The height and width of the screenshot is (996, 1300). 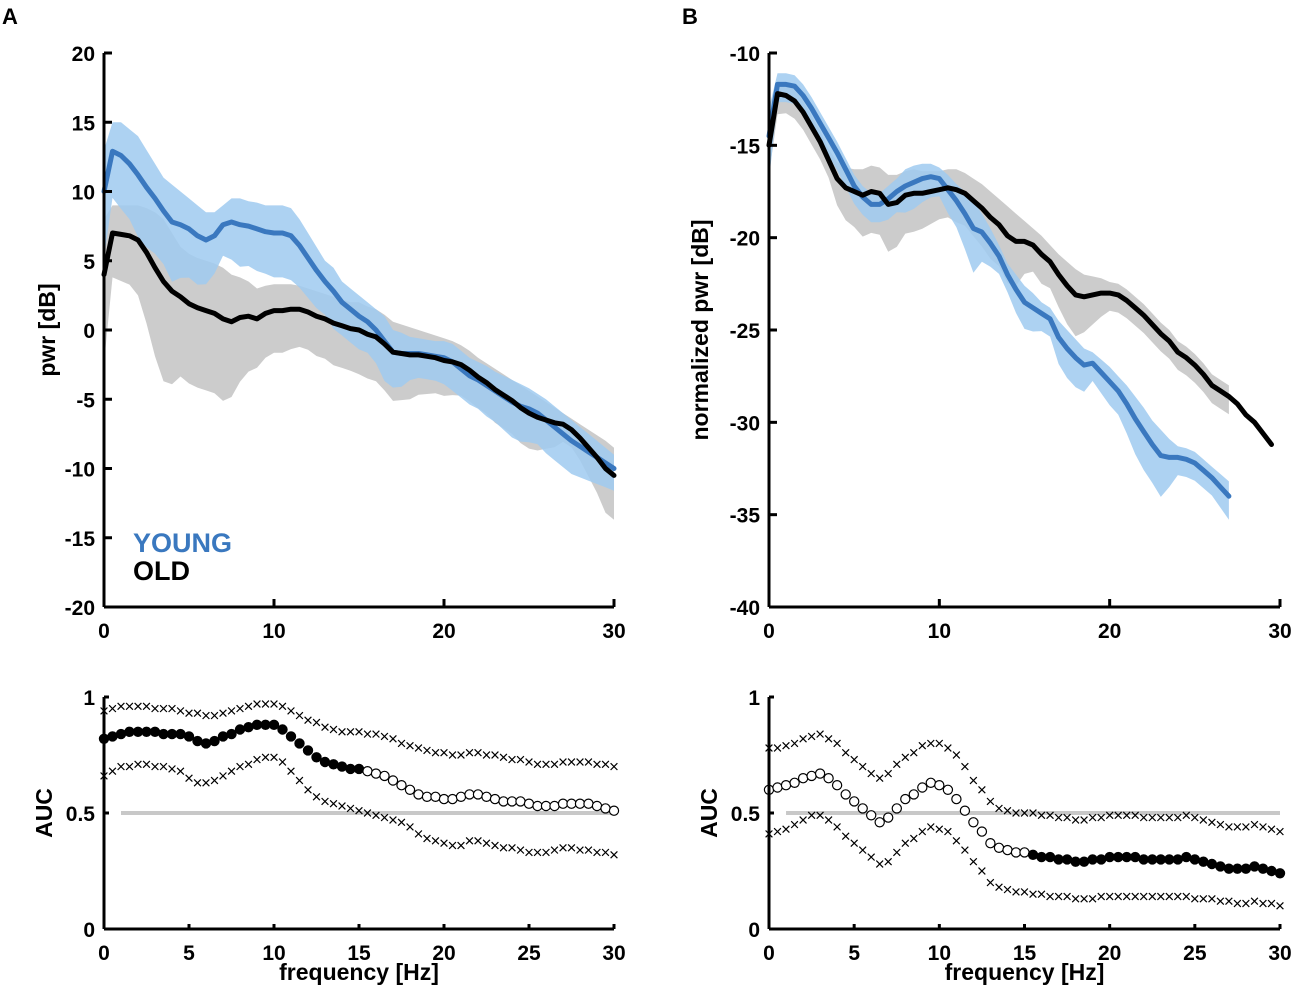 What do you see at coordinates (745, 608) in the screenshot?
I see `y-tick-label: -40` at bounding box center [745, 608].